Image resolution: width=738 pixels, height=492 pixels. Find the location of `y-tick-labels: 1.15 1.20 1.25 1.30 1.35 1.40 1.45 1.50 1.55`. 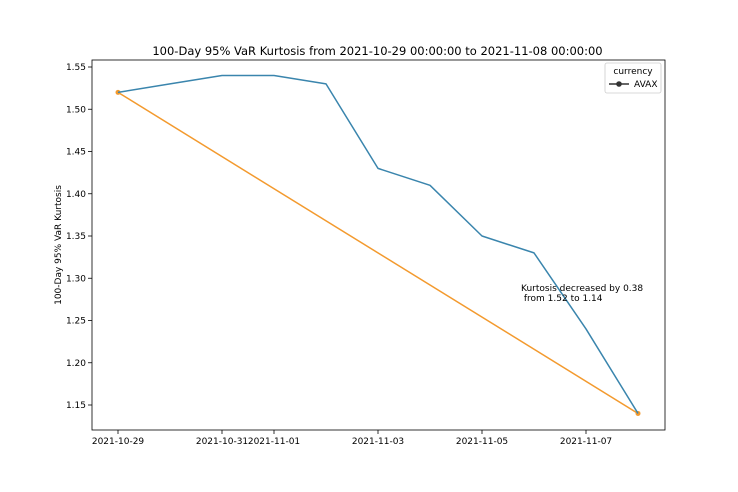

y-tick-labels: 1.15 1.20 1.25 1.30 1.35 1.40 1.45 1.50 1.55 is located at coordinates (76, 237).